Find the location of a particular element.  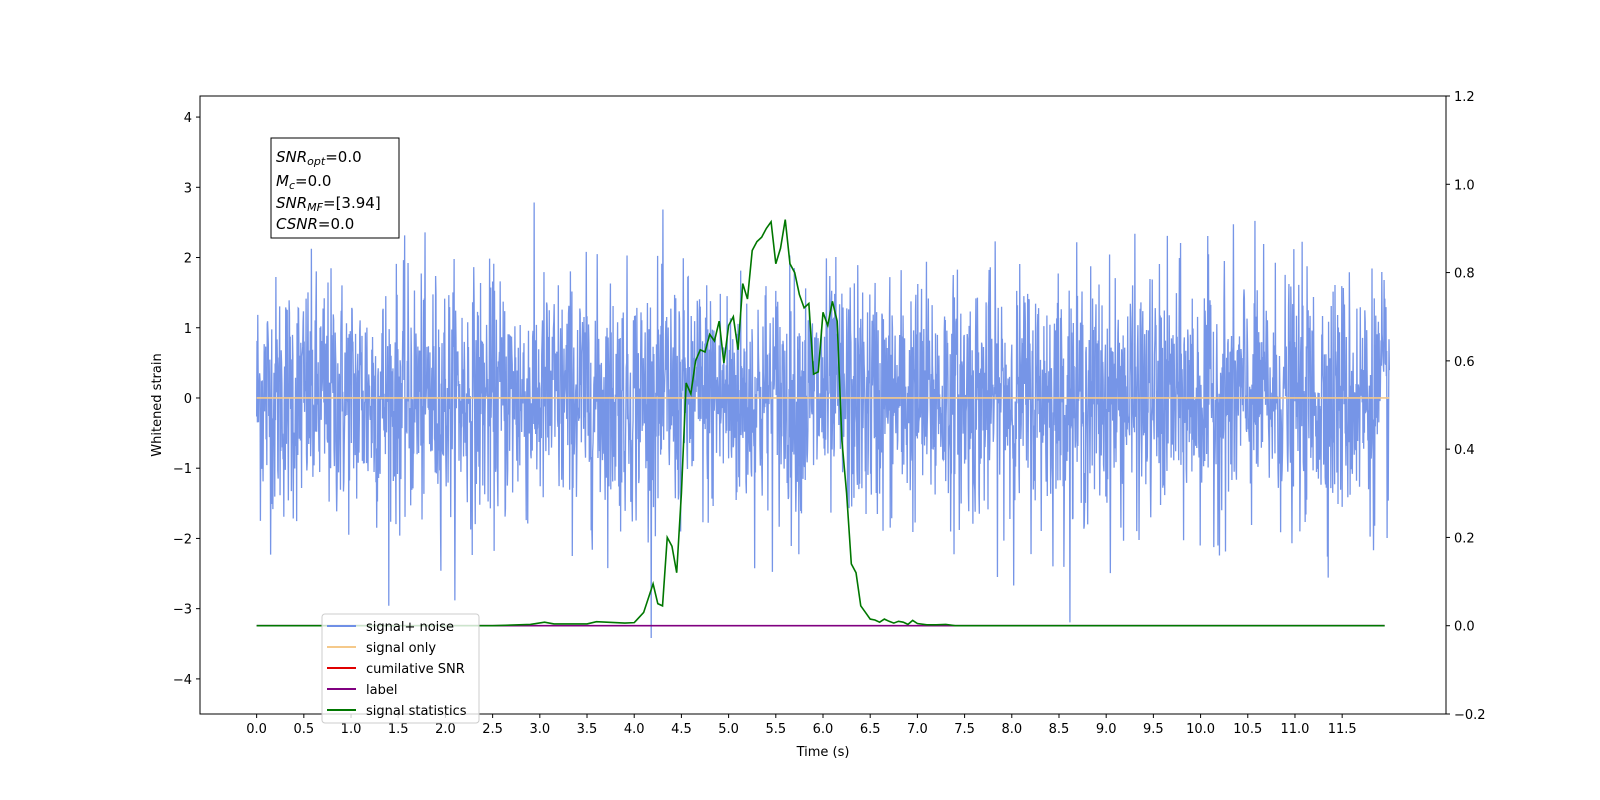

x-tick-label: 7.0 is located at coordinates (917, 729).